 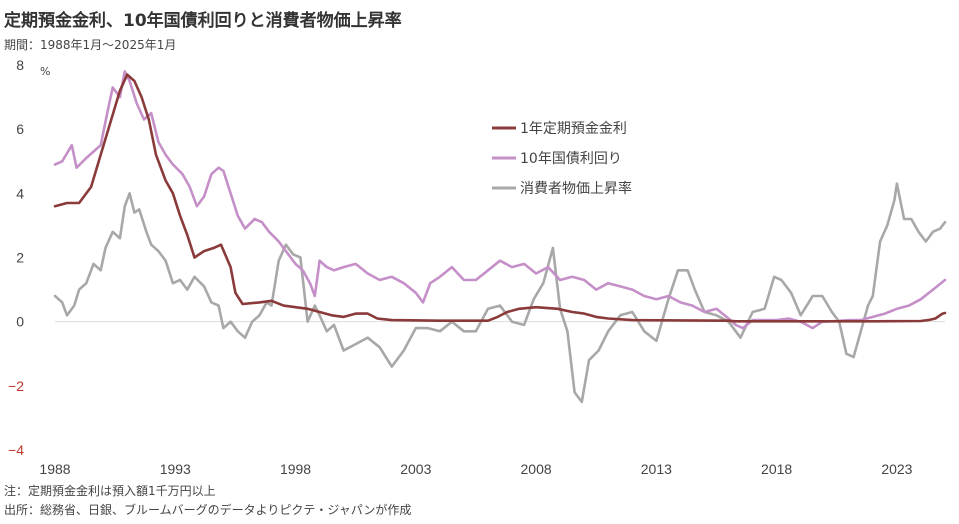 What do you see at coordinates (20, 258) in the screenshot?
I see `y-tick-label: 2` at bounding box center [20, 258].